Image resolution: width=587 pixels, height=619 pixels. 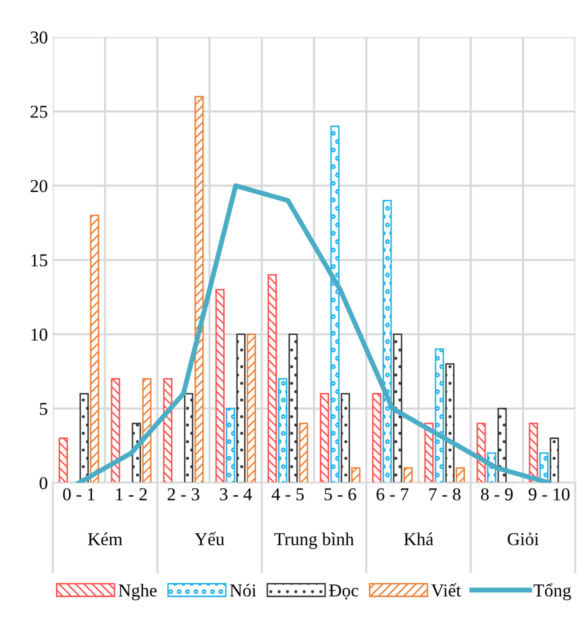 What do you see at coordinates (243, 590) in the screenshot?
I see `legend-label: Nói` at bounding box center [243, 590].